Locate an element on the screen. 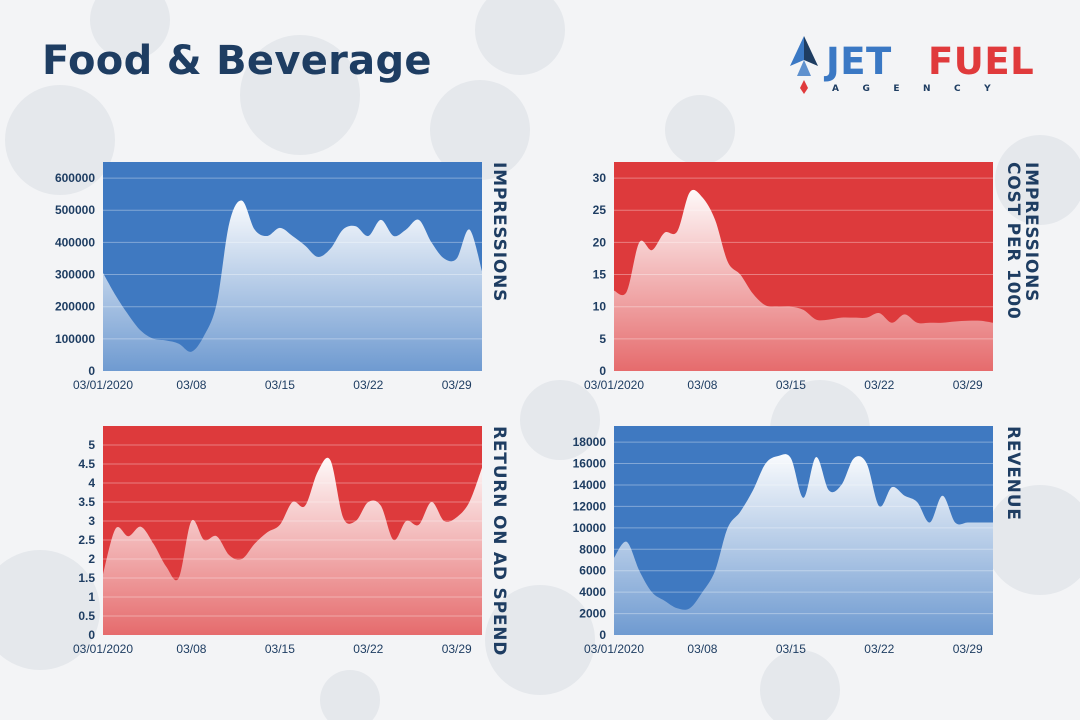  rocket-icon is located at coordinates (804, 65).